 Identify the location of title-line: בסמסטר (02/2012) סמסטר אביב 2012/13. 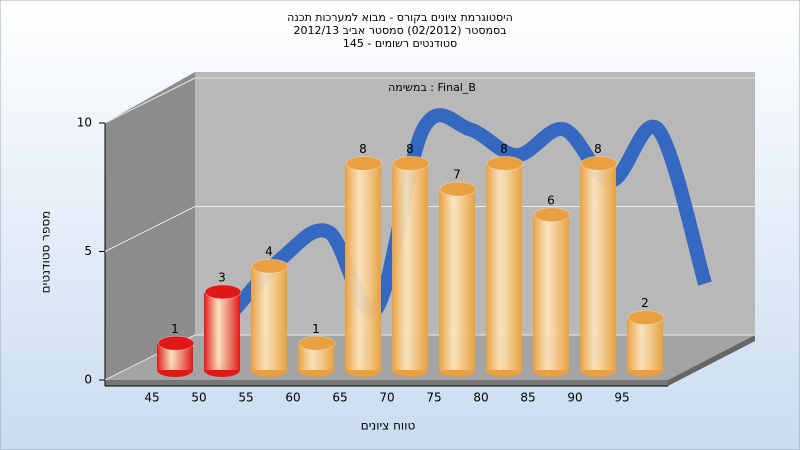
(399, 30).